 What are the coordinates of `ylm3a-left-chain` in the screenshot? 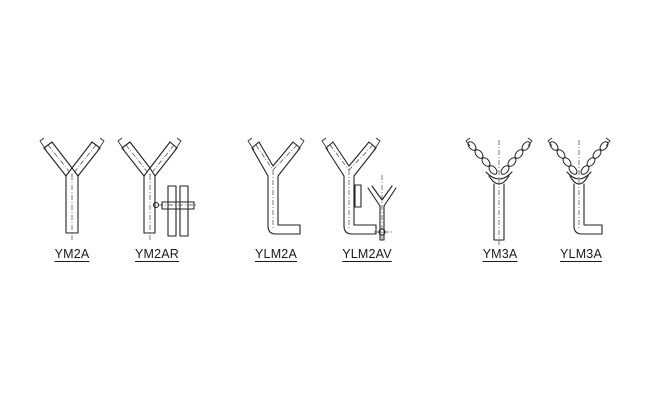 It's located at (563, 158).